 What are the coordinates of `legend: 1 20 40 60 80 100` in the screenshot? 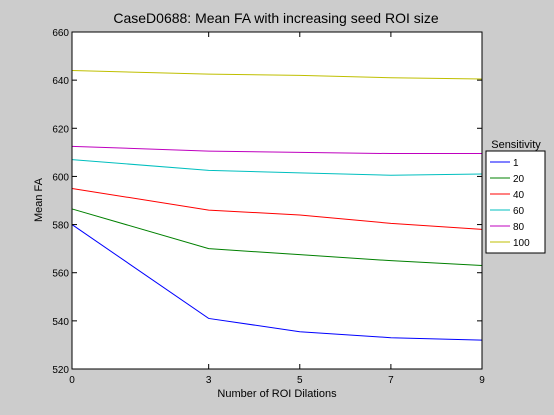 It's located at (515, 202).